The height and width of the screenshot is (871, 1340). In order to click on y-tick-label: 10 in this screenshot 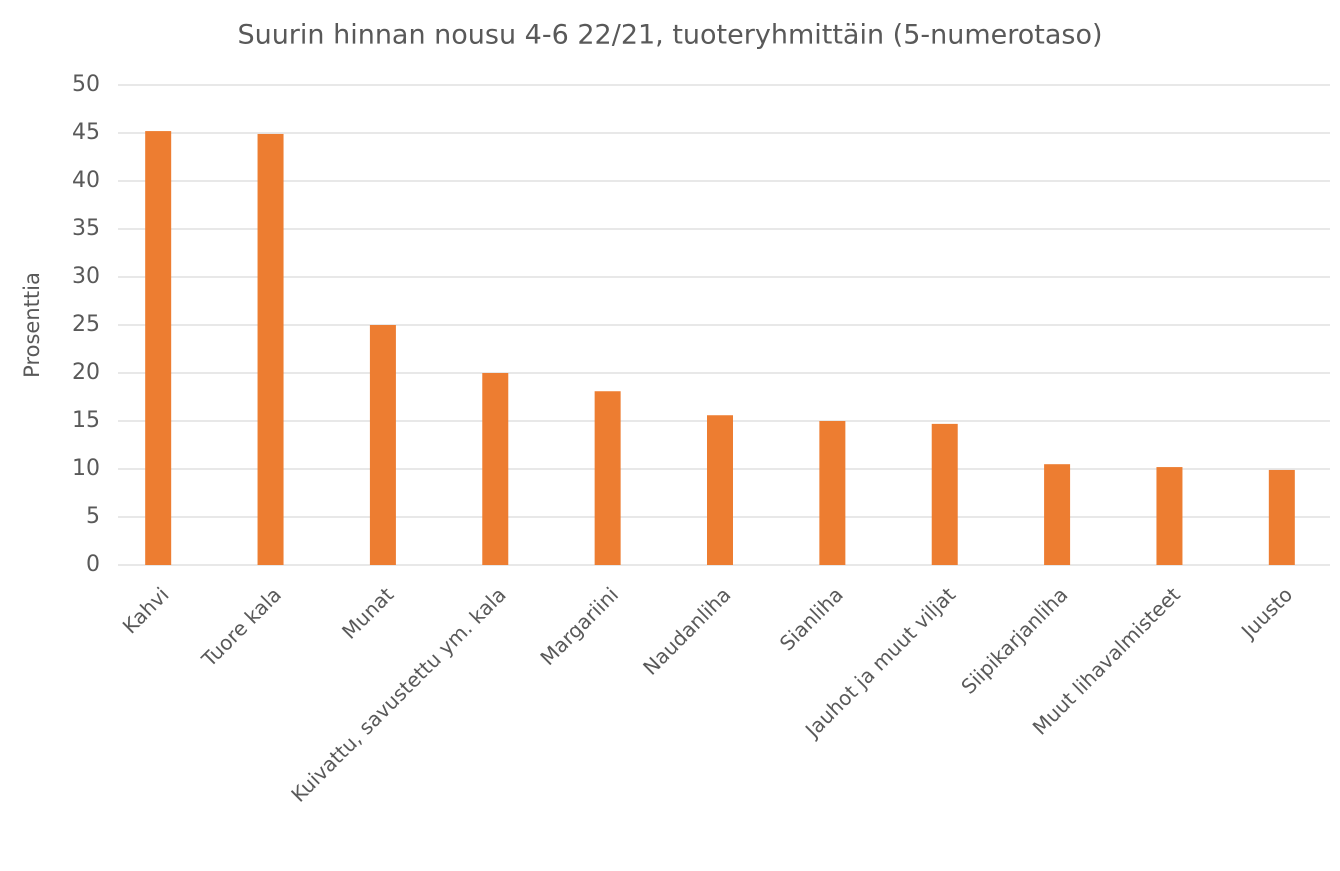, I will do `click(86, 468)`.